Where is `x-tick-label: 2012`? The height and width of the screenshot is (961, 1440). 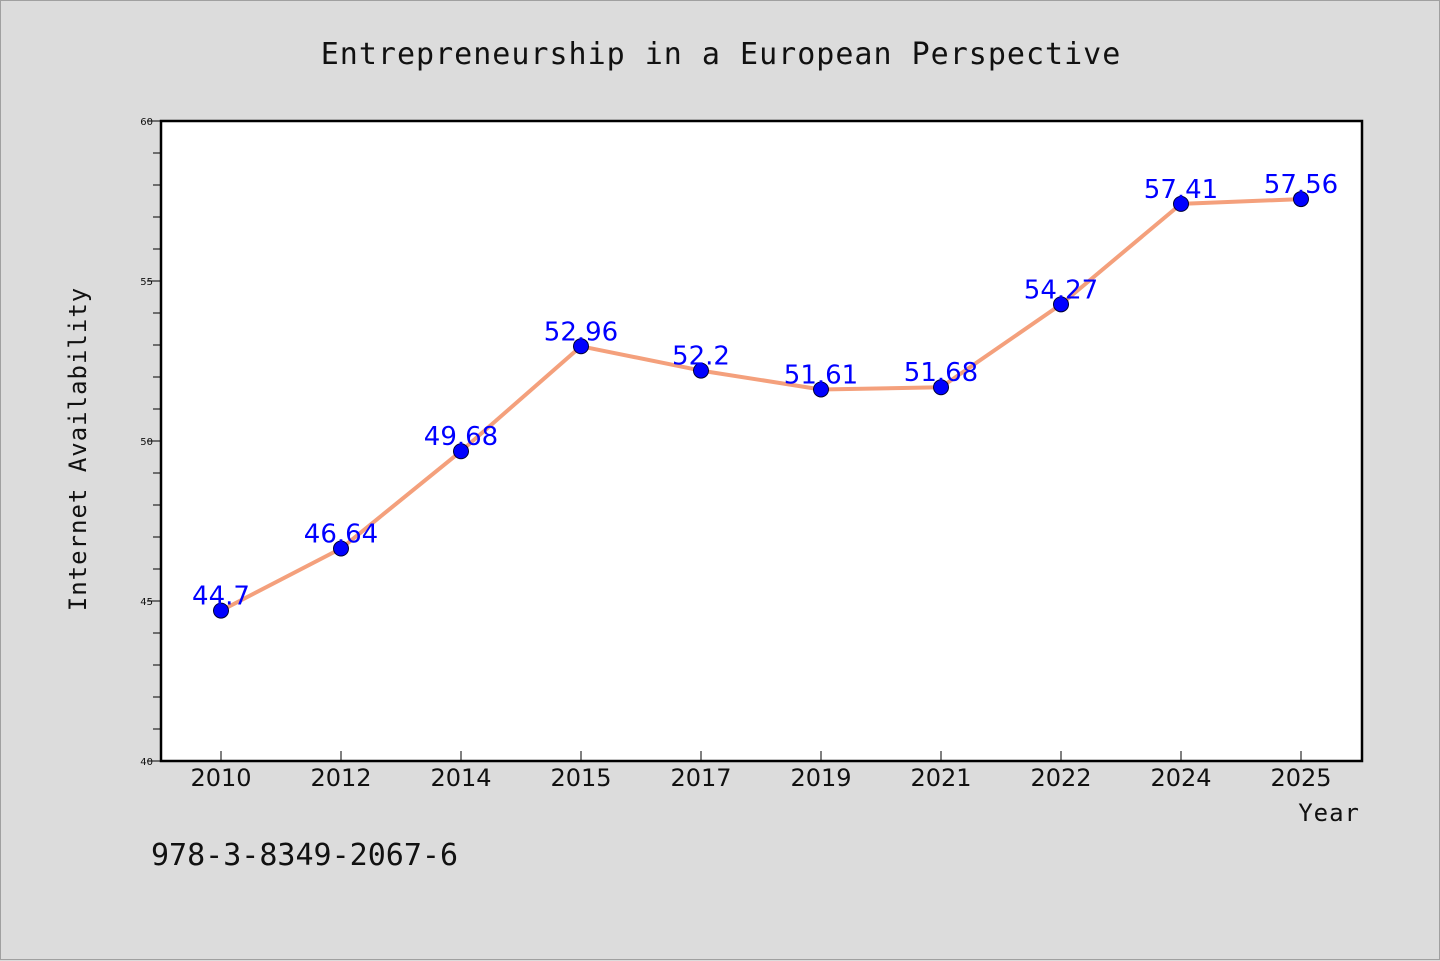 x-tick-label: 2012 is located at coordinates (340, 778).